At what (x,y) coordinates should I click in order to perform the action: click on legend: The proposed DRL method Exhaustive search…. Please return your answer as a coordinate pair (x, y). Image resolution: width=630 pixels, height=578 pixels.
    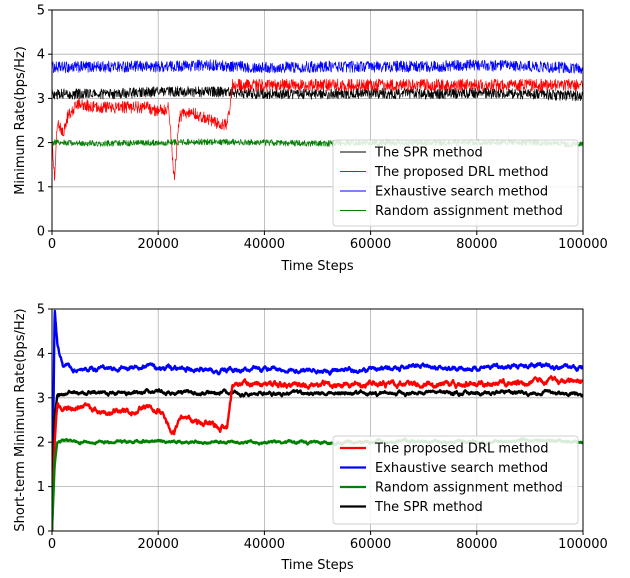
    Looking at the image, I should click on (455, 480).